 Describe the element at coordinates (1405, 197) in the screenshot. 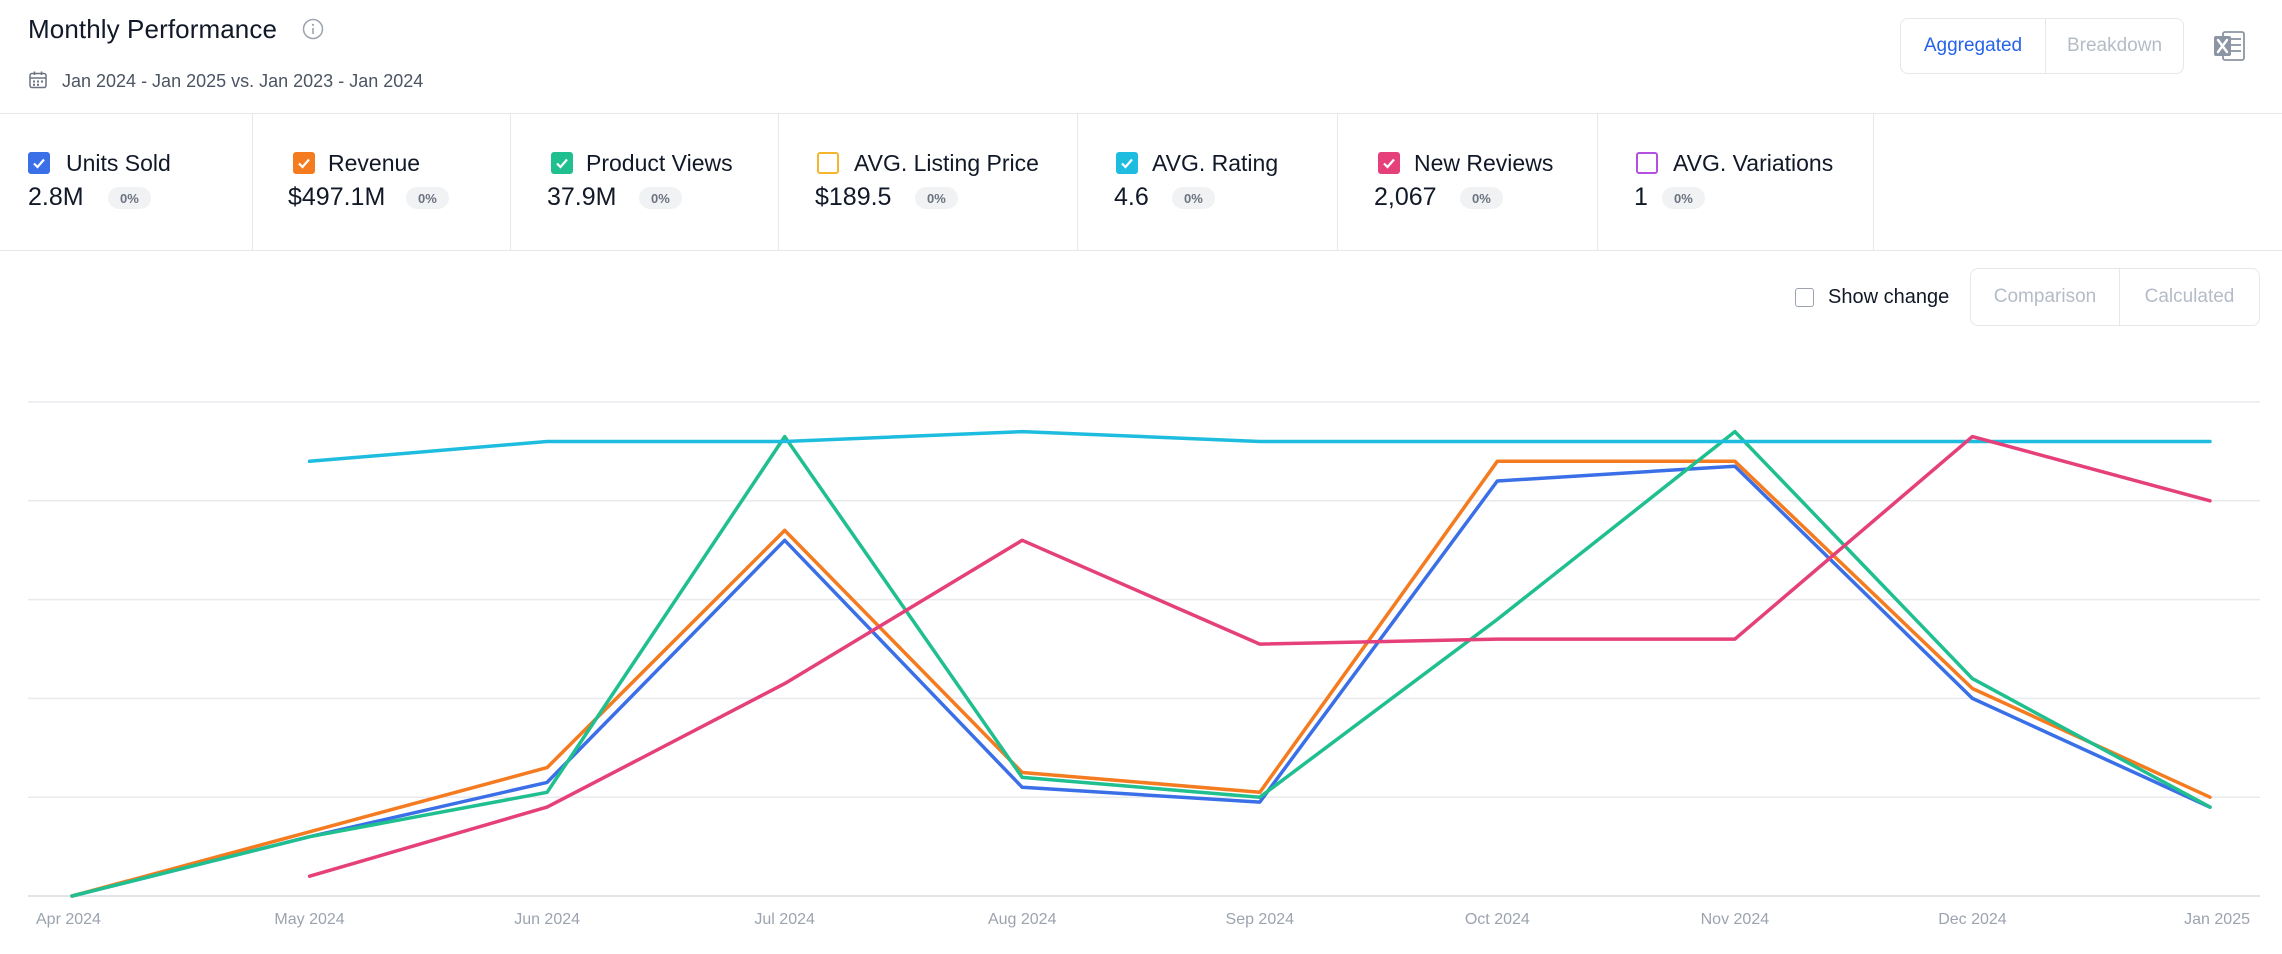

I see `metric-value: 2,067` at that location.